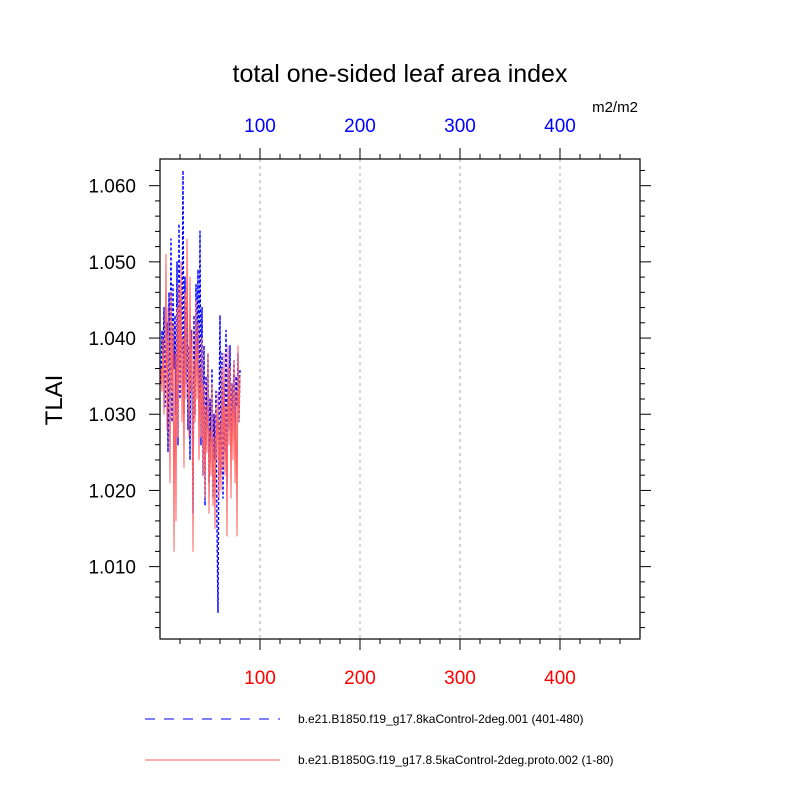 This screenshot has width=800, height=800. What do you see at coordinates (460, 126) in the screenshot?
I see `x-tick-label-top-2: 300` at bounding box center [460, 126].